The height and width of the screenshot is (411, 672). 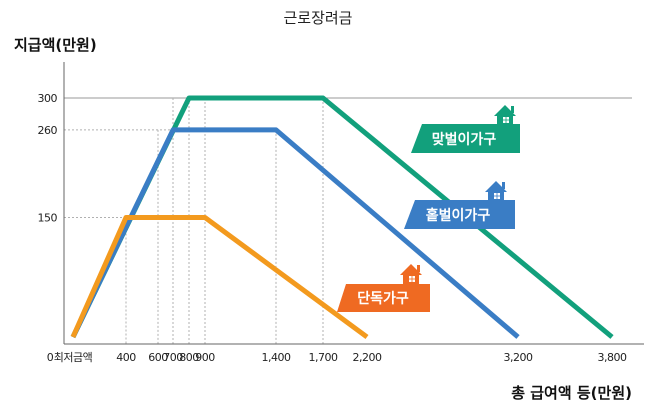 What do you see at coordinates (571, 393) in the screenshot?
I see `x-axis-label: 총 급여액 등(만원)` at bounding box center [571, 393].